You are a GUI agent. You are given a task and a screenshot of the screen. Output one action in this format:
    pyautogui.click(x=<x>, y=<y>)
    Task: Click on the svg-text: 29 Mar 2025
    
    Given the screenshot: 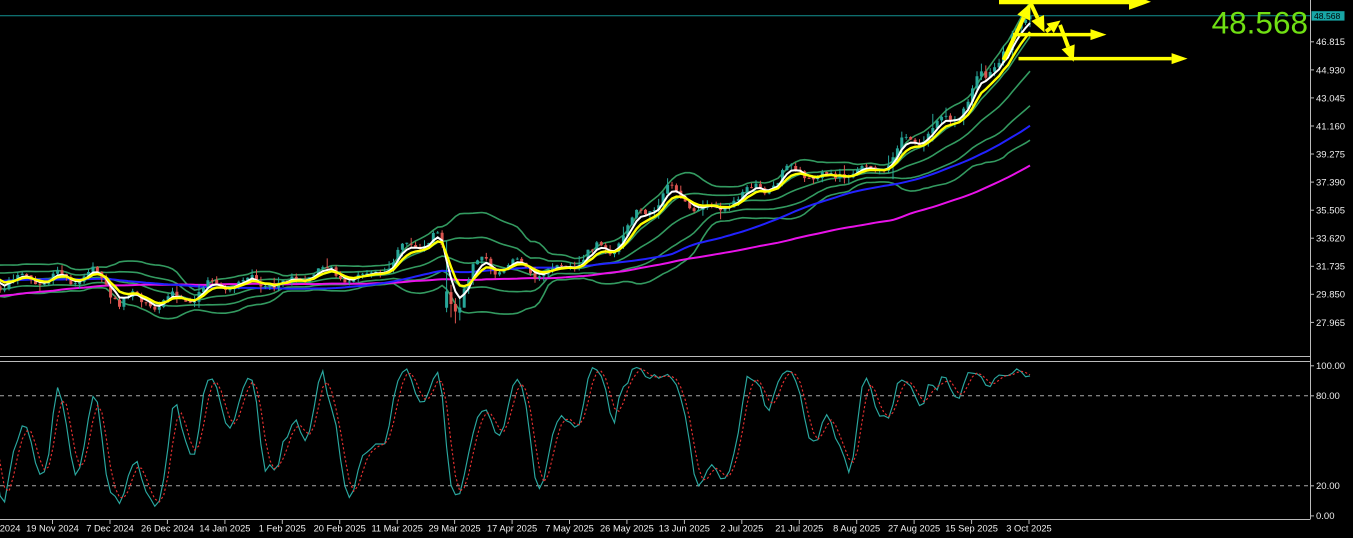 What is the action you would take?
    pyautogui.click(x=454, y=529)
    